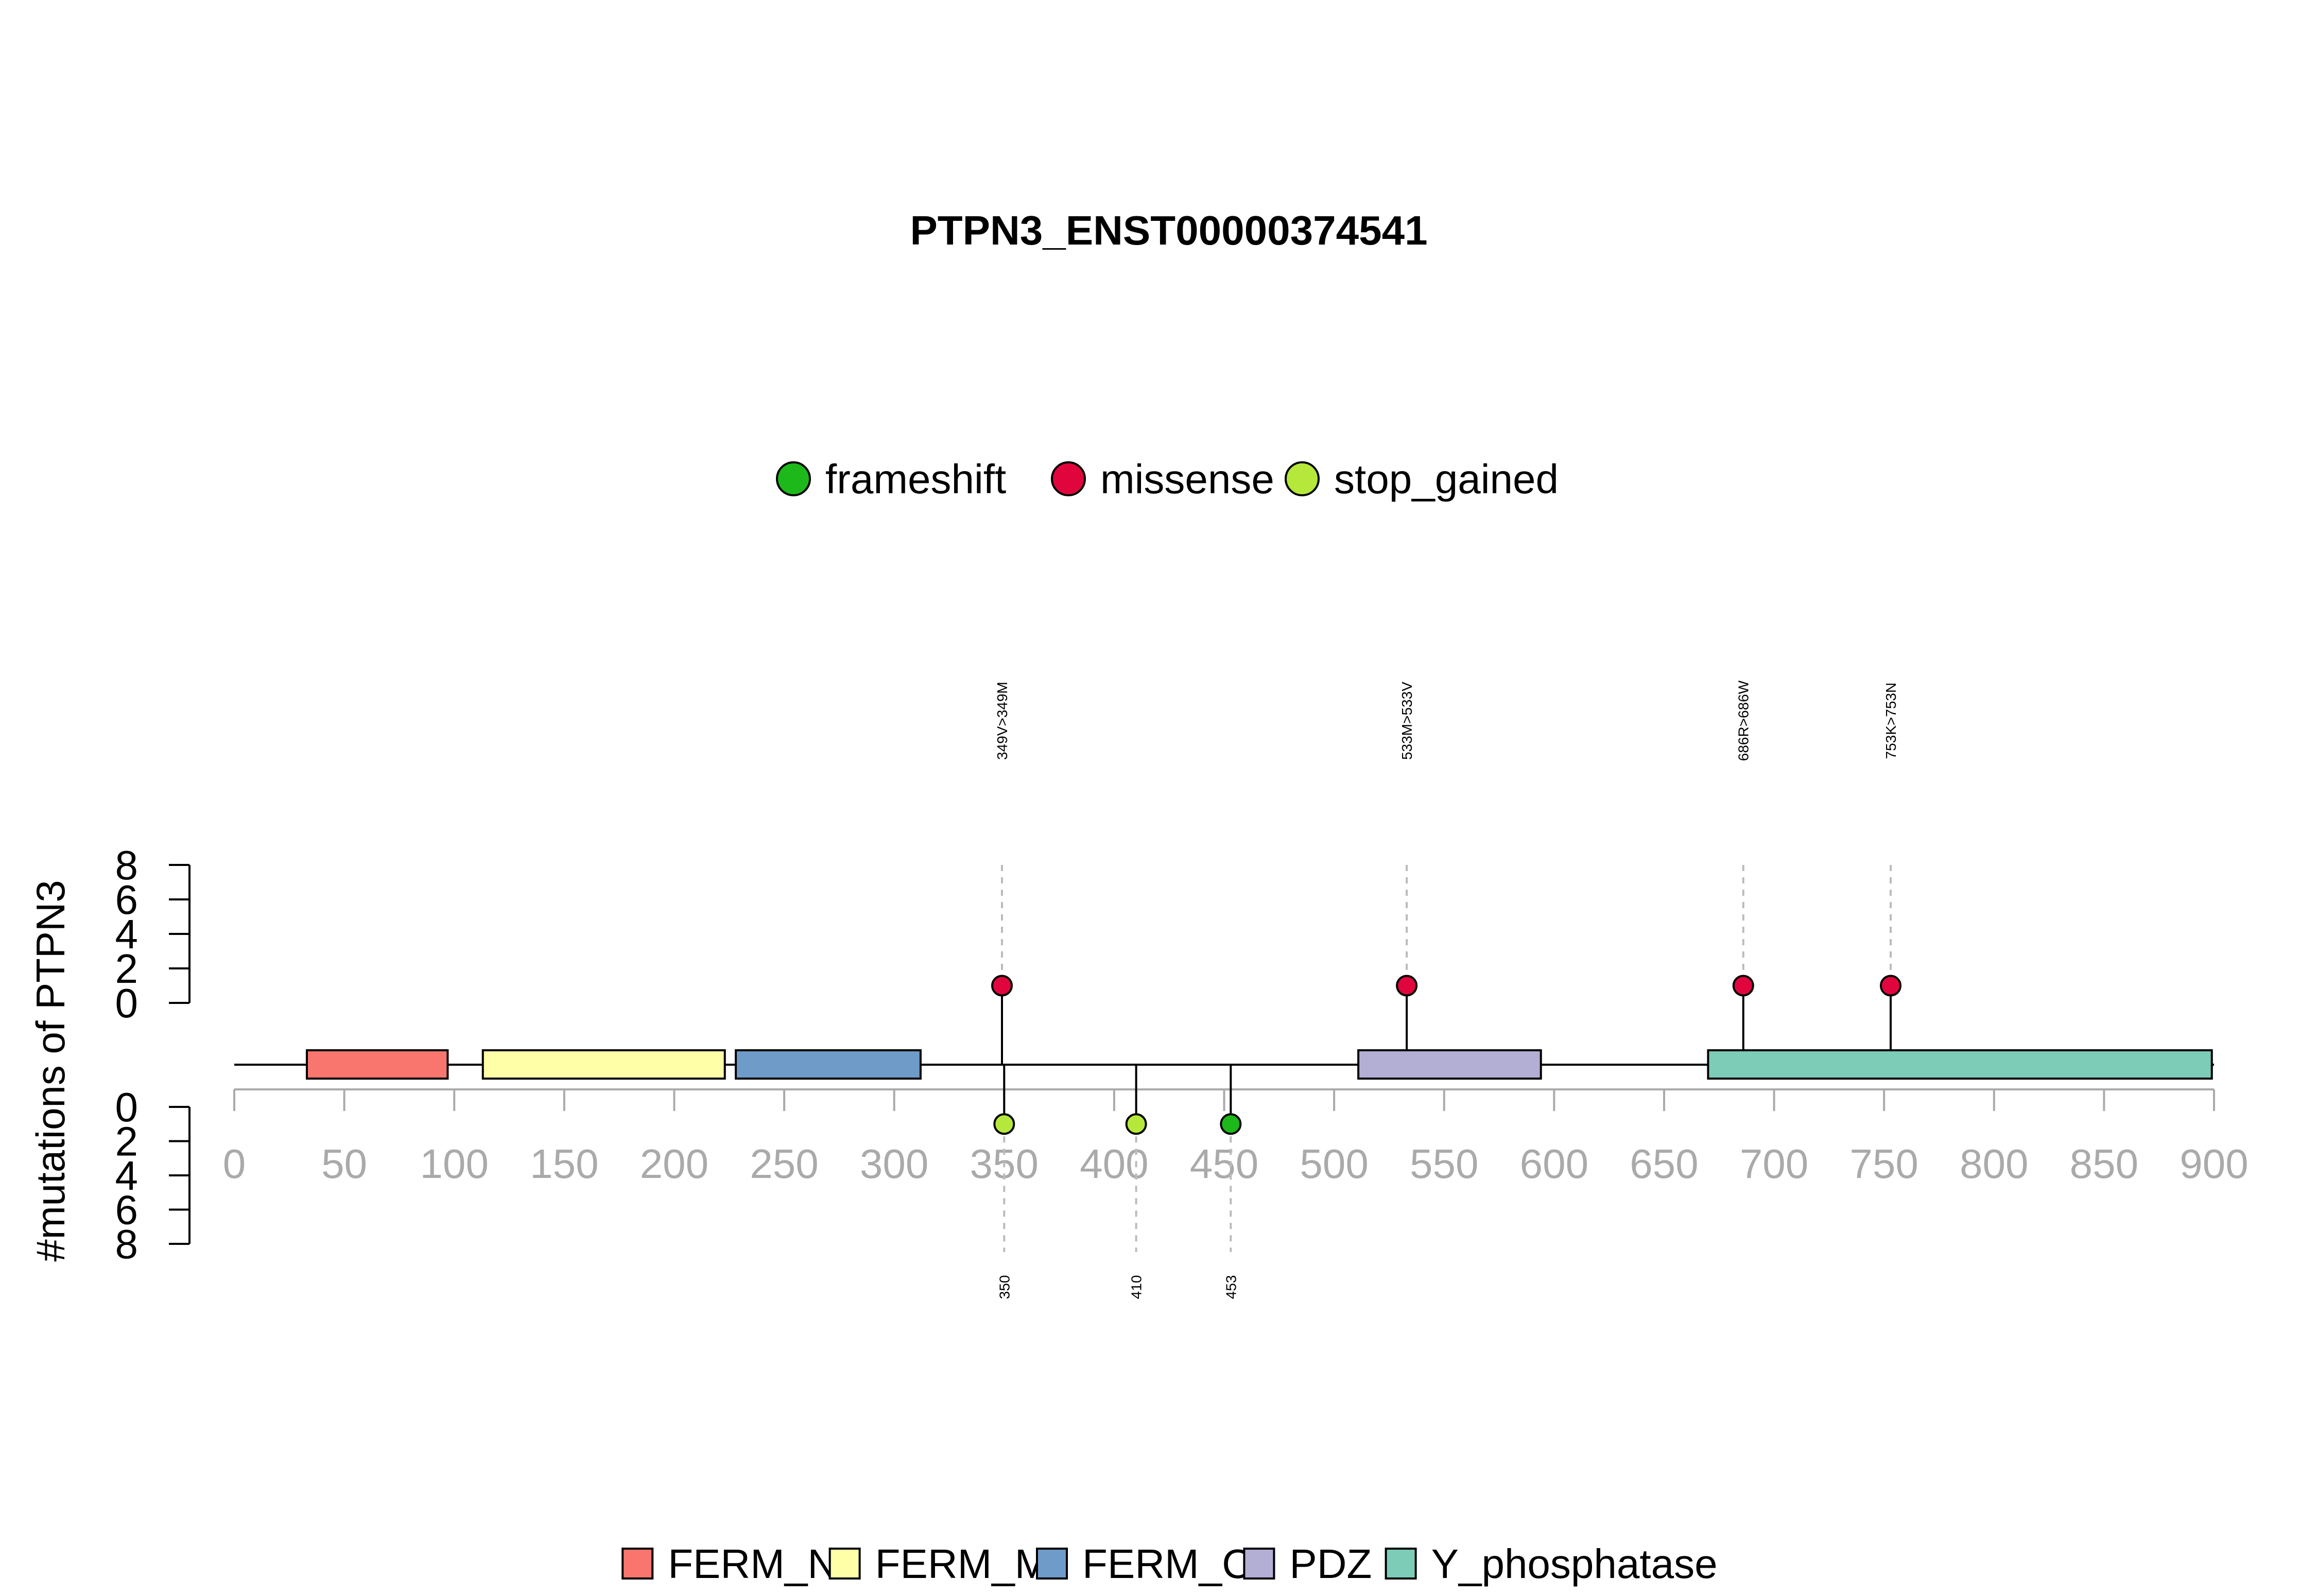 The image size is (2317, 1596). I want to click on x-tick-label: 450, so click(1224, 1164).